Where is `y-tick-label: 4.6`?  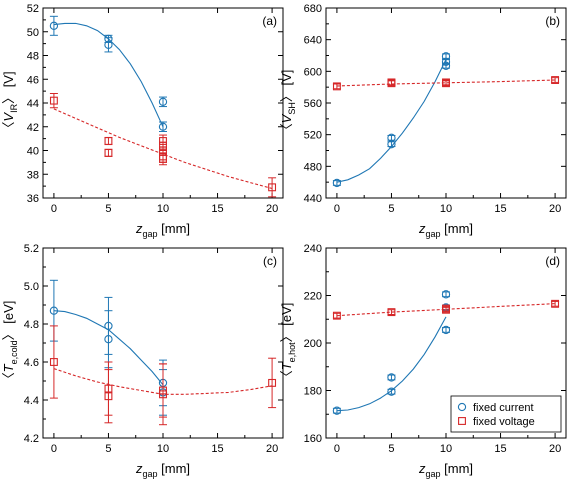 y-tick-label: 4.6 is located at coordinates (31, 363).